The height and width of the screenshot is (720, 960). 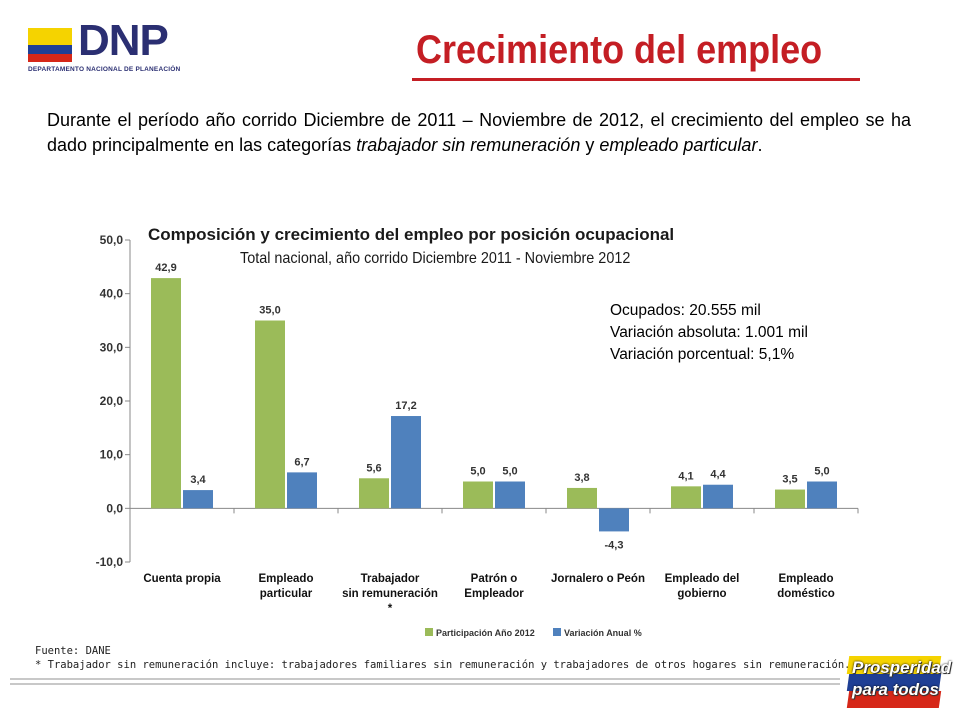 What do you see at coordinates (590, 145) in the screenshot?
I see `intro-text-2: y` at bounding box center [590, 145].